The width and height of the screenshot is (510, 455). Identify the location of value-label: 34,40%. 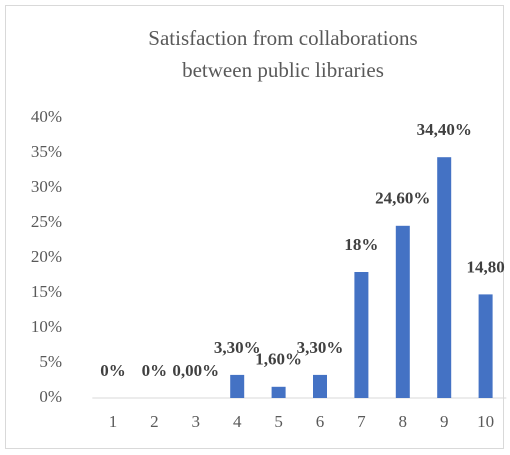
(444, 129).